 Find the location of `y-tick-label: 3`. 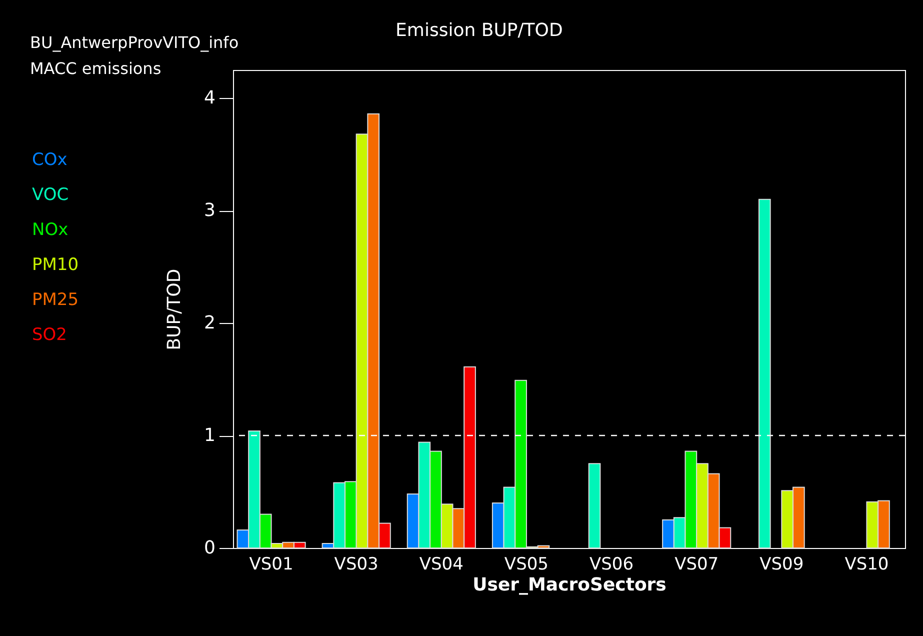

y-tick-label: 3 is located at coordinates (210, 211).